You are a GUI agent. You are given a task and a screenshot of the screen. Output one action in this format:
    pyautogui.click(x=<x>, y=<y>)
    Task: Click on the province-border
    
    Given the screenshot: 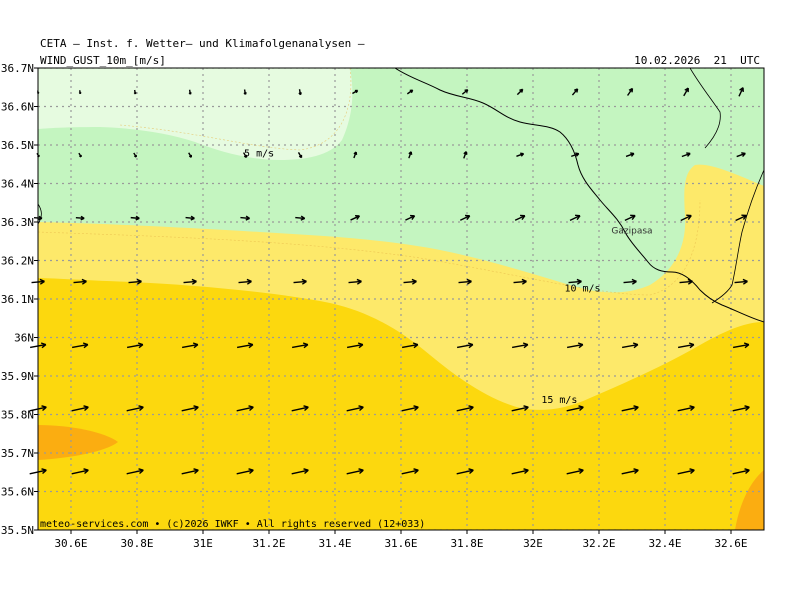 What is the action you would take?
    pyautogui.click(x=726, y=186)
    